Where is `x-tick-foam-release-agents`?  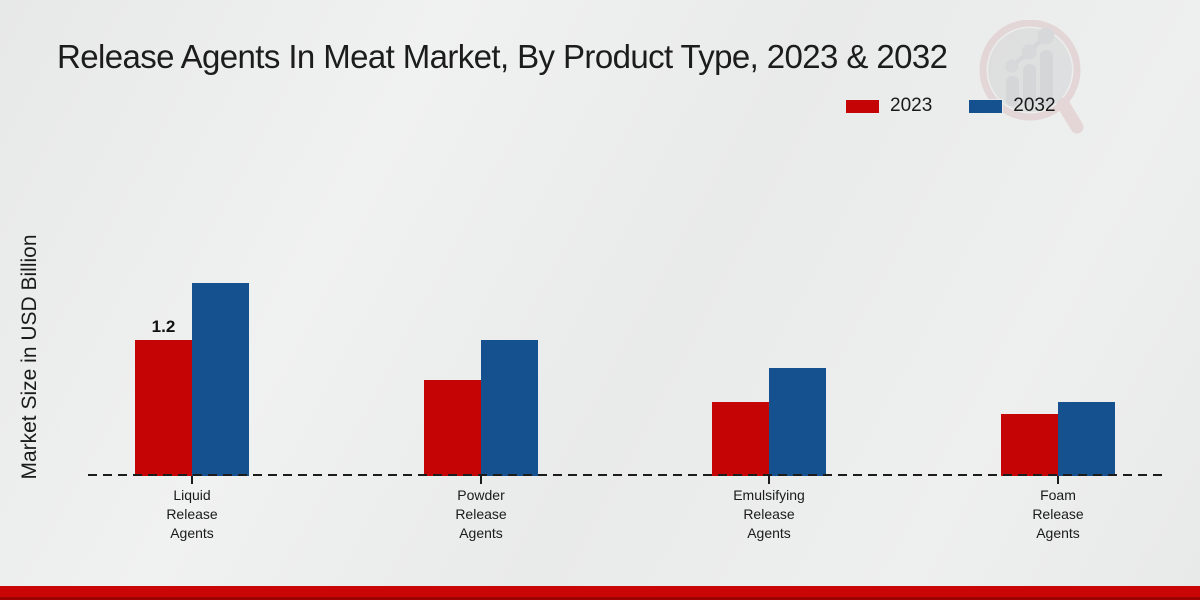
x-tick-foam-release-agents is located at coordinates (1058, 480).